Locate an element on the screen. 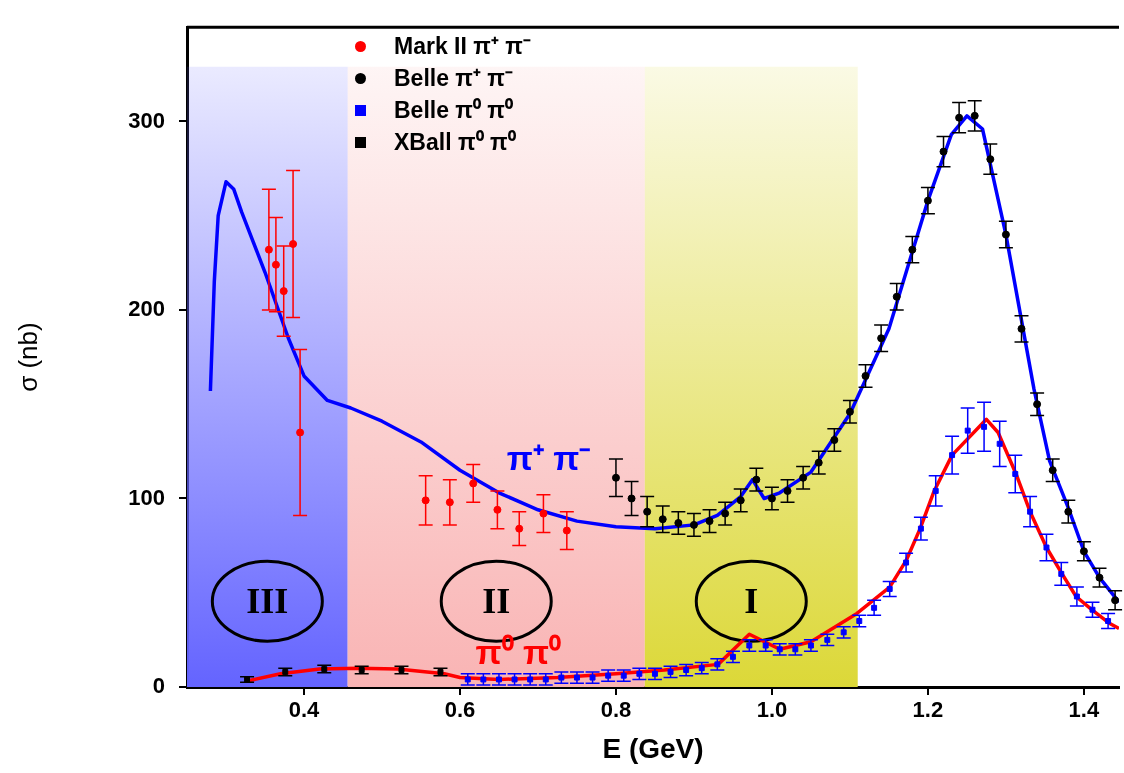  y-tick-label: 200 is located at coordinates (146, 309).